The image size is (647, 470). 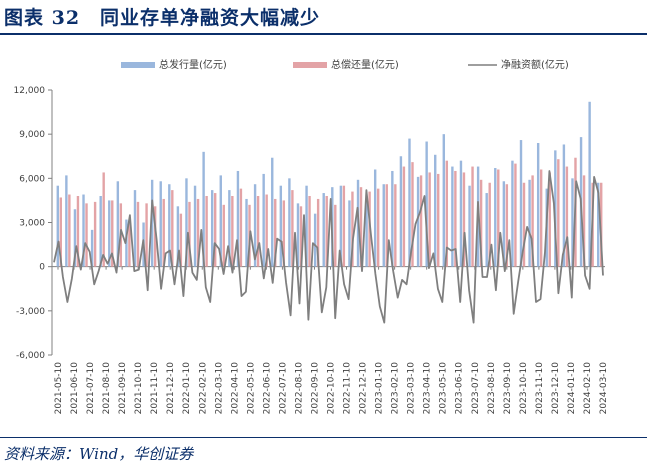 I want to click on x-tick-label: 2022-06-10, so click(x=267, y=388).